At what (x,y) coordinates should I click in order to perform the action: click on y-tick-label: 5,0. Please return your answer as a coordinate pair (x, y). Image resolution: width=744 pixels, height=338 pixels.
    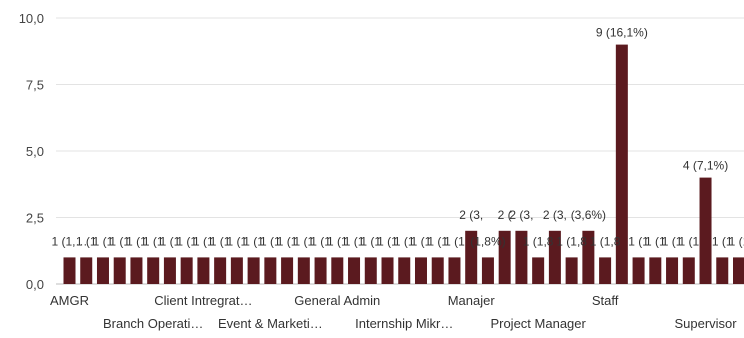
    Looking at the image, I should click on (35, 151).